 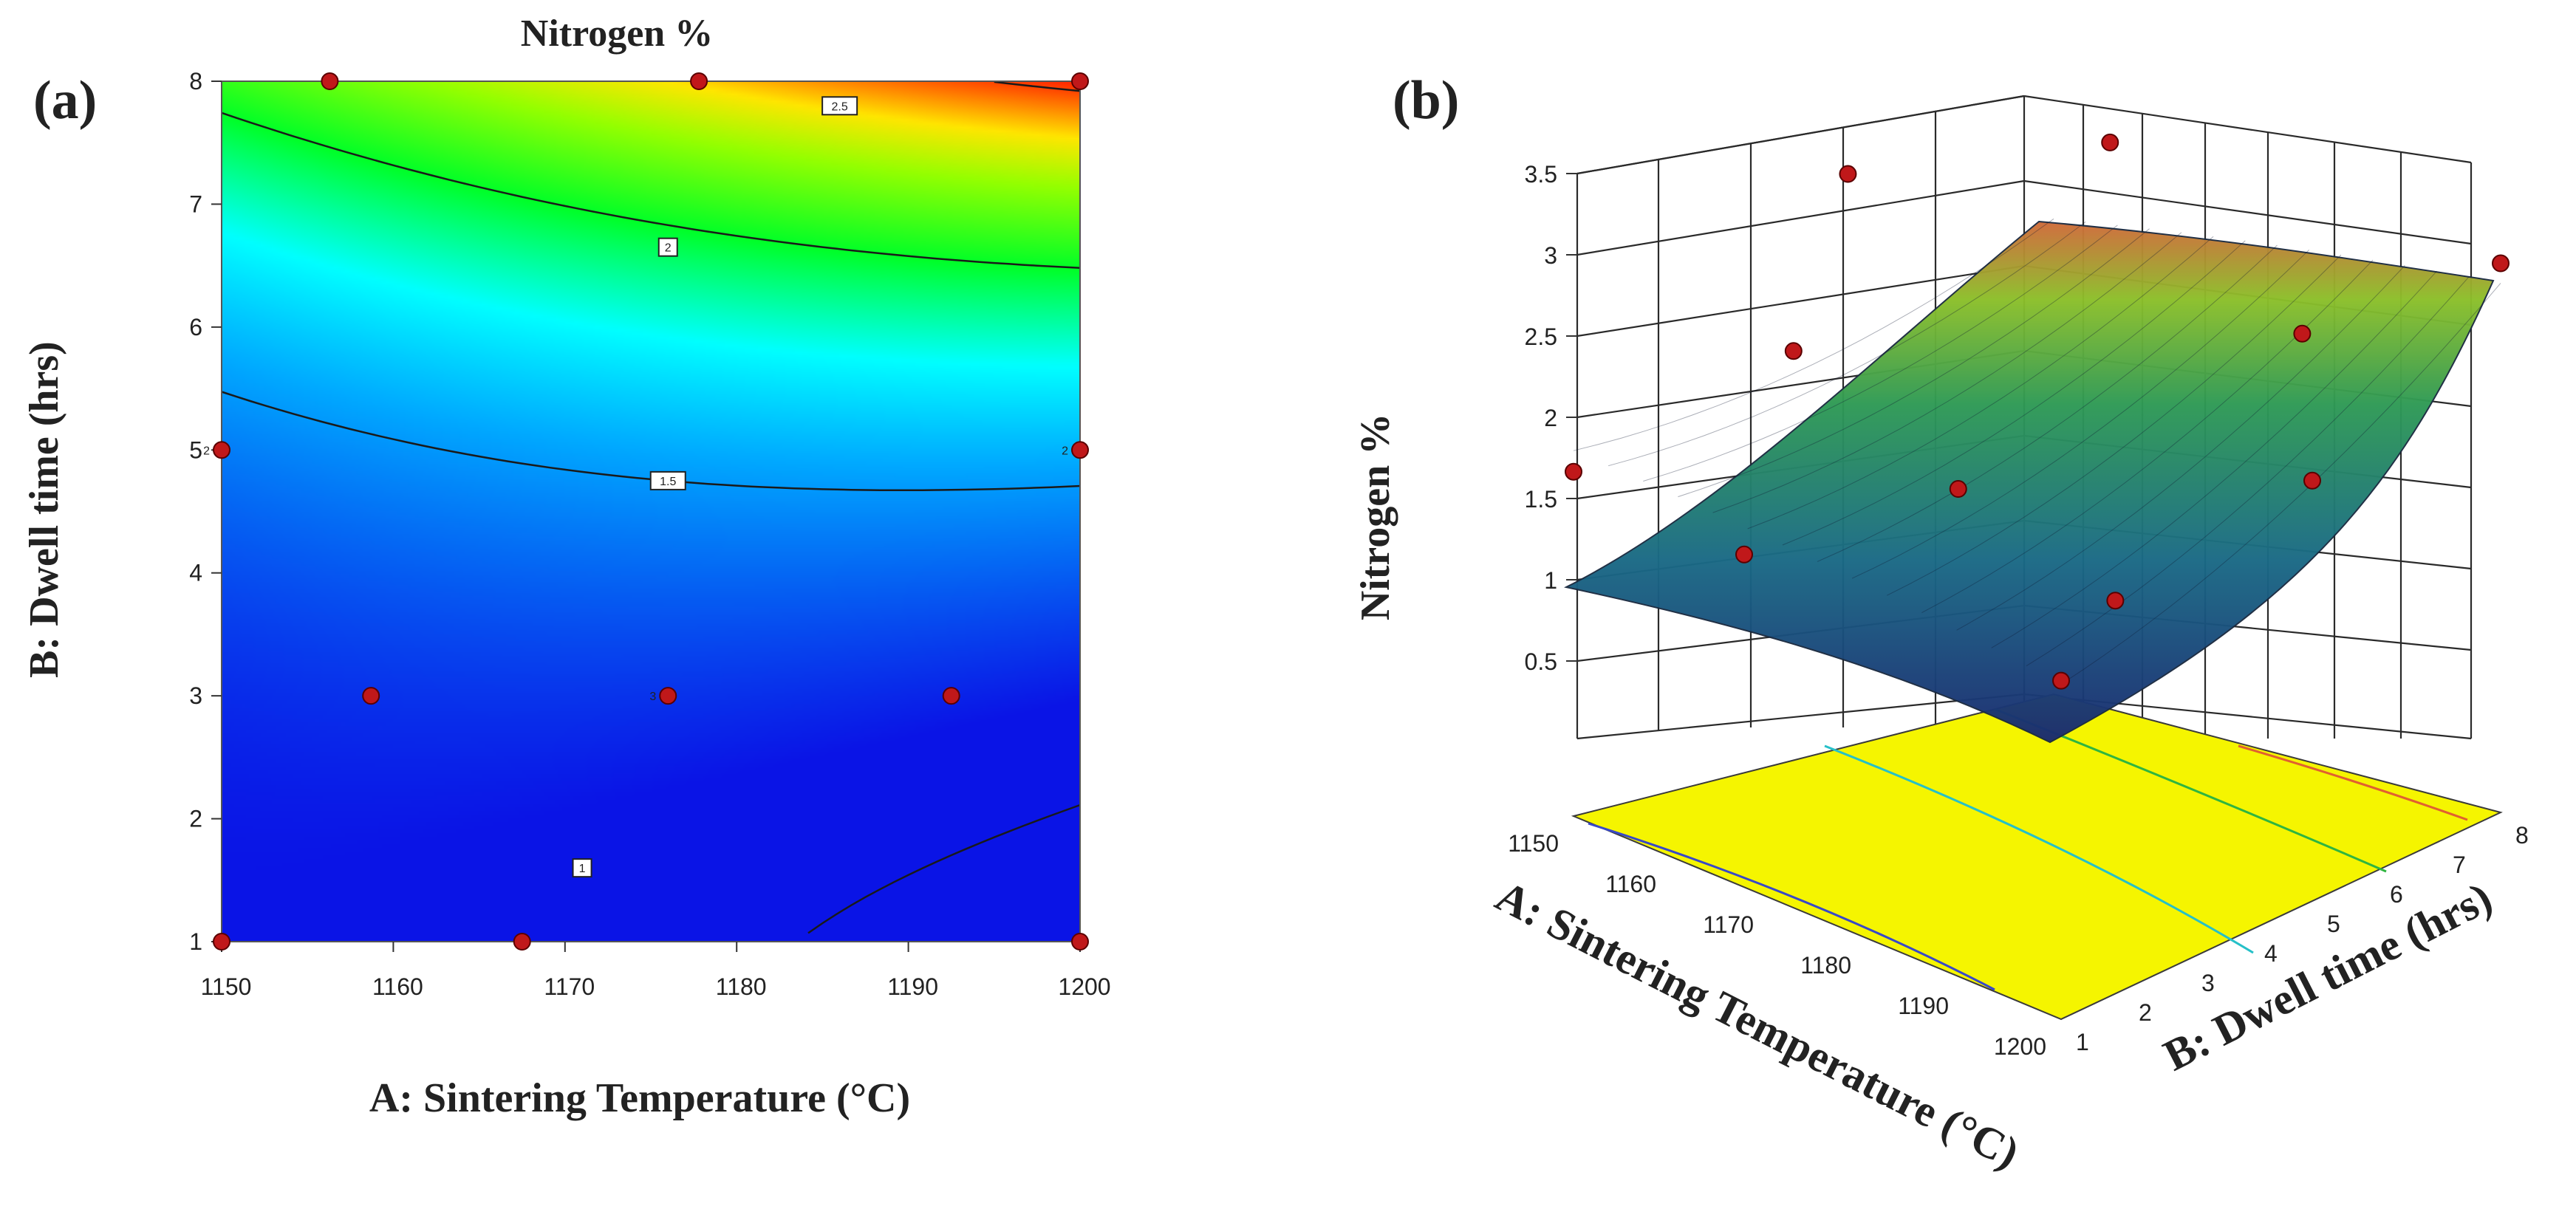 What do you see at coordinates (195, 327) in the screenshot?
I see `y-tick-label: 6` at bounding box center [195, 327].